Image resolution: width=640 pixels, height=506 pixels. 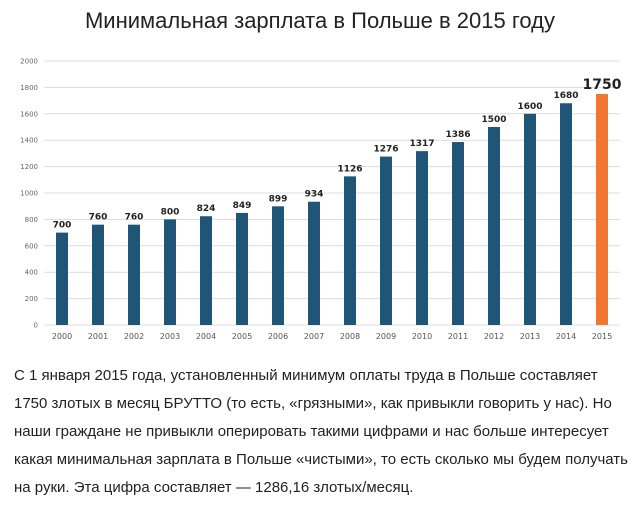 I want to click on x-tick-label-2003: 2003, so click(x=170, y=336).